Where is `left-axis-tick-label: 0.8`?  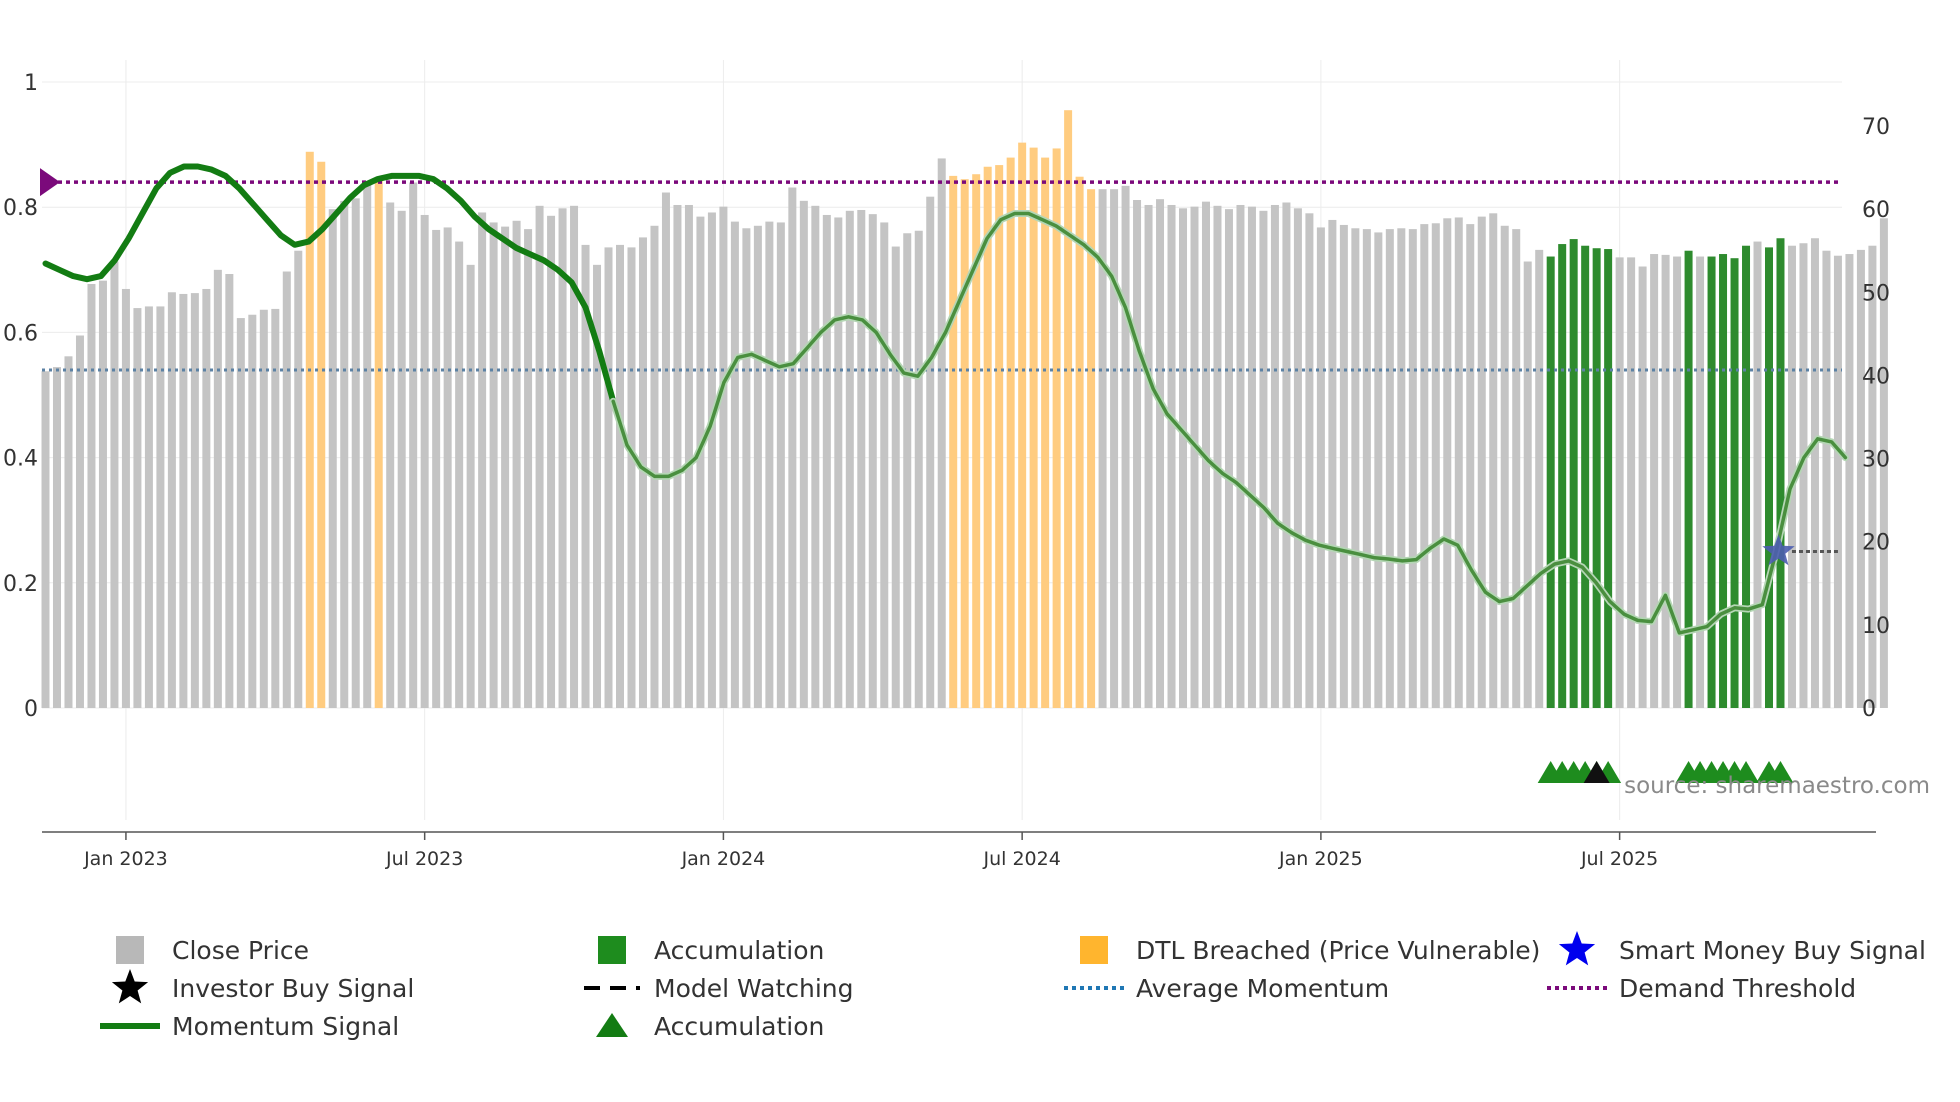 left-axis-tick-label: 0.8 is located at coordinates (20, 208).